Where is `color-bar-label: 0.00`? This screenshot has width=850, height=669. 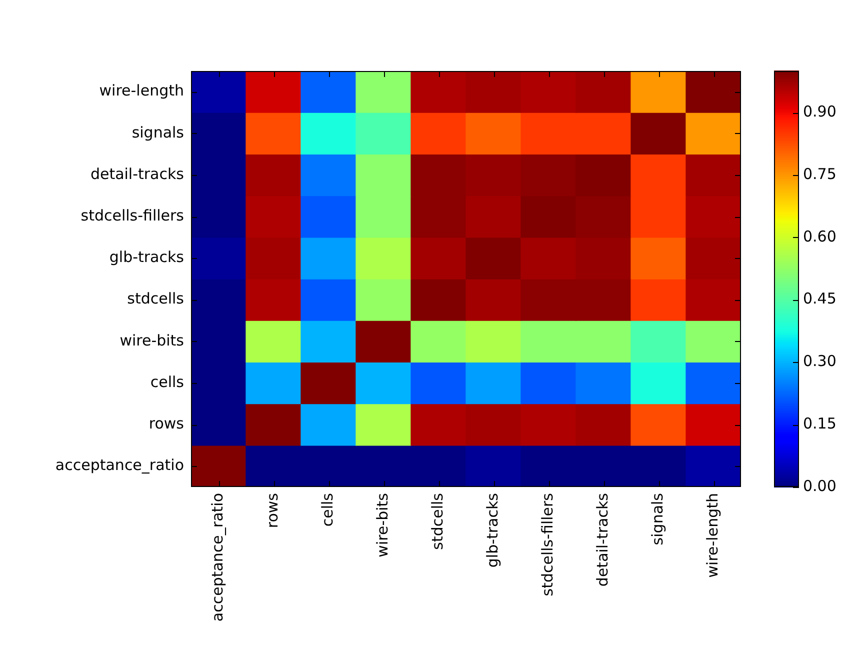
color-bar-label: 0.00 is located at coordinates (819, 485).